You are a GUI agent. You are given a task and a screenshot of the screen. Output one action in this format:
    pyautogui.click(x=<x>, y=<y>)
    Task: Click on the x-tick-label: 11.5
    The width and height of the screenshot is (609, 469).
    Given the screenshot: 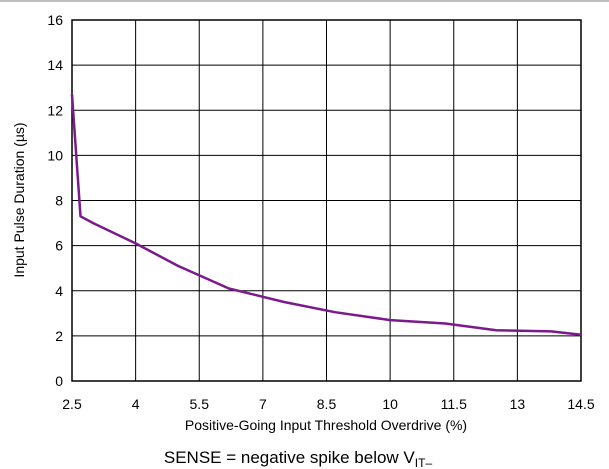 What is the action you would take?
    pyautogui.click(x=454, y=404)
    